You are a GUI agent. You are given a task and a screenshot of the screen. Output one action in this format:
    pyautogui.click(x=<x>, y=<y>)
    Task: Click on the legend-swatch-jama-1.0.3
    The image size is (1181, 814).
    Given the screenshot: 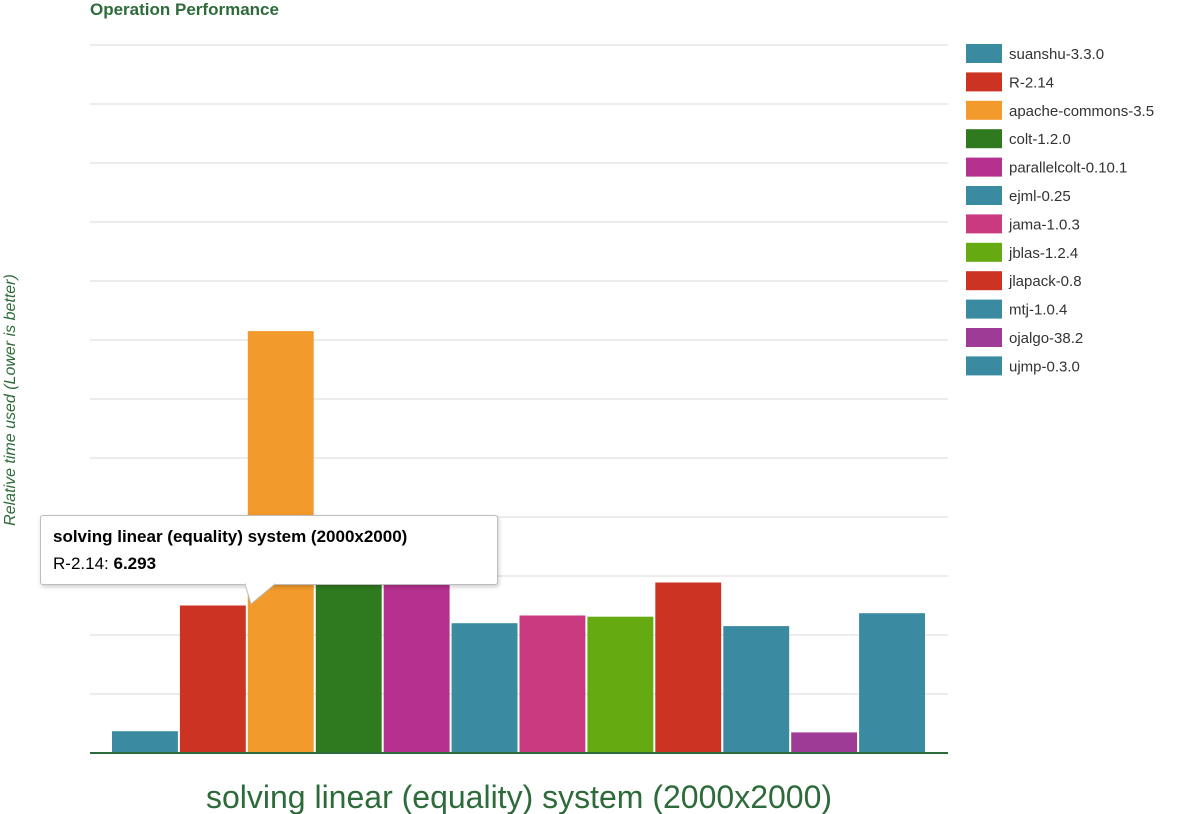 What is the action you would take?
    pyautogui.click(x=984, y=224)
    